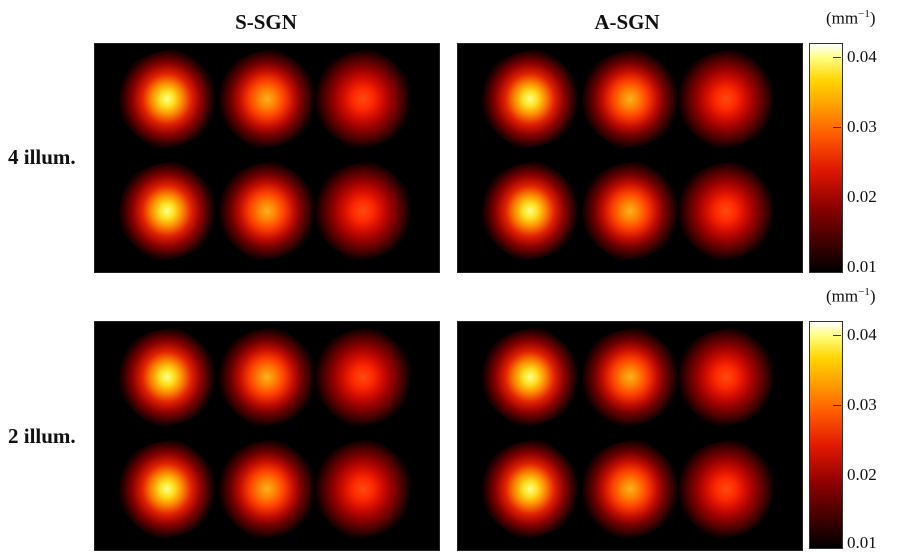 The width and height of the screenshot is (898, 554). Describe the element at coordinates (266, 22) in the screenshot. I see `column-title-s-sgn: S-SGN` at that location.